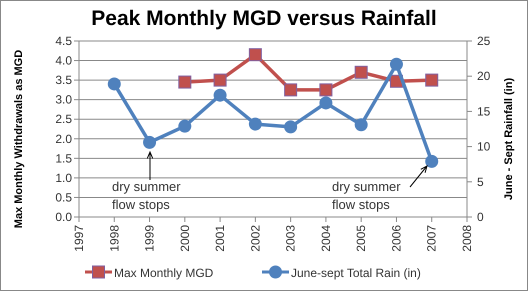 The width and height of the screenshot is (528, 291). What do you see at coordinates (63, 158) in the screenshot?
I see `y-tick-label: 1.5` at bounding box center [63, 158].